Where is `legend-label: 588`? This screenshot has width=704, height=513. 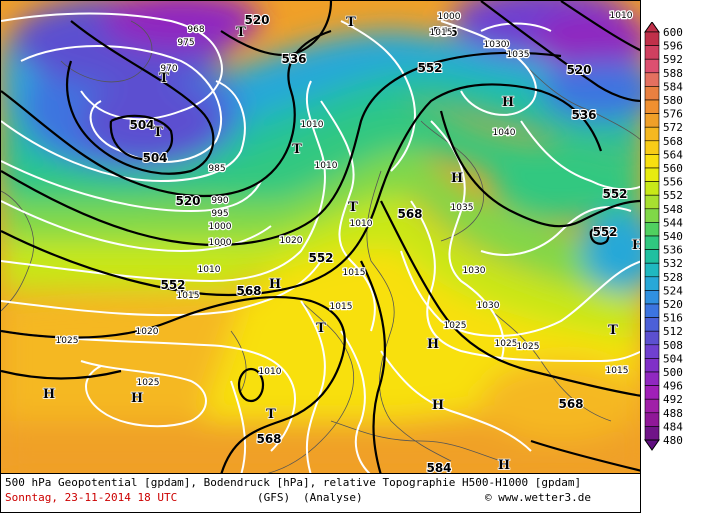 legend-label: 588 is located at coordinates (673, 73).